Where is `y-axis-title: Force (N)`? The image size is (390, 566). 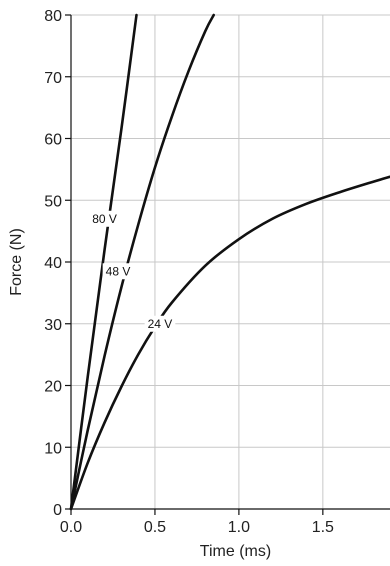 y-axis-title: Force (N) is located at coordinates (16, 262).